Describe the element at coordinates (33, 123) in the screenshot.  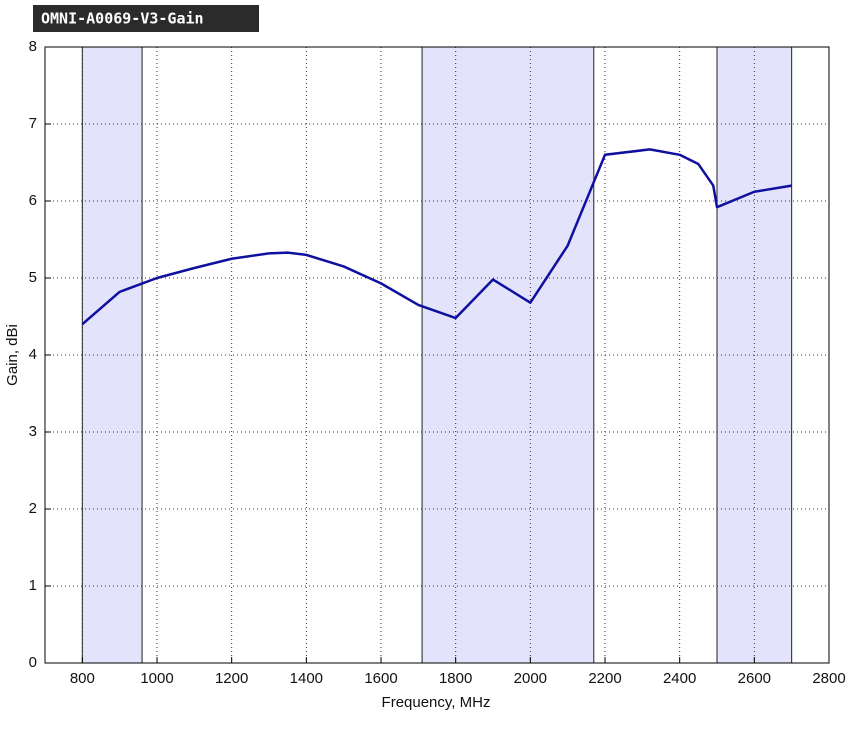
I see `y-tick-label: 7` at that location.